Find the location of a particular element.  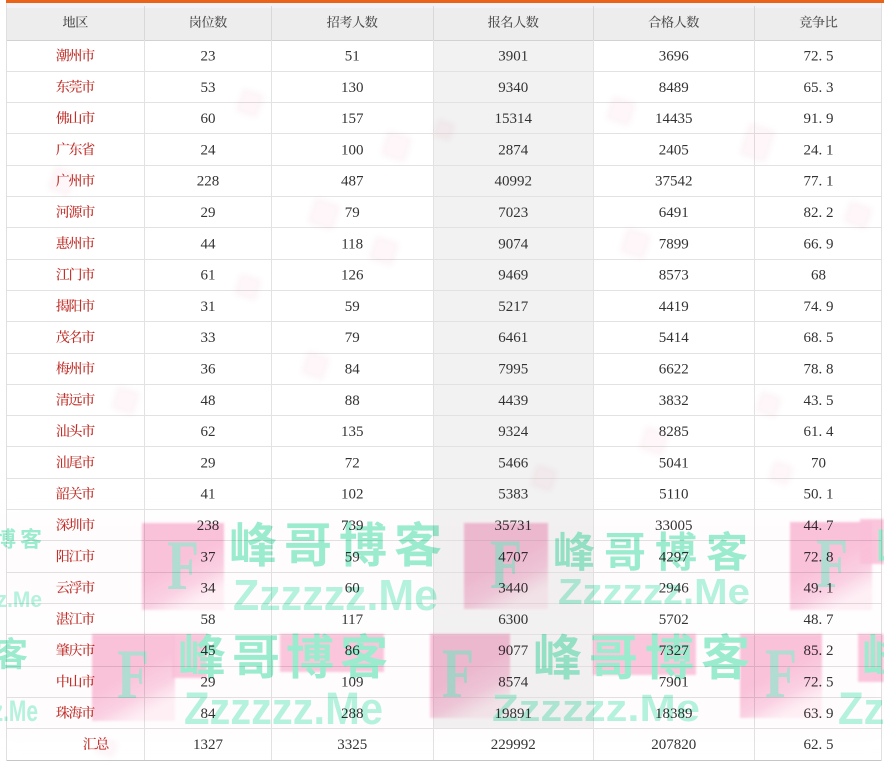

svg-text: 5110 is located at coordinates (673, 495).